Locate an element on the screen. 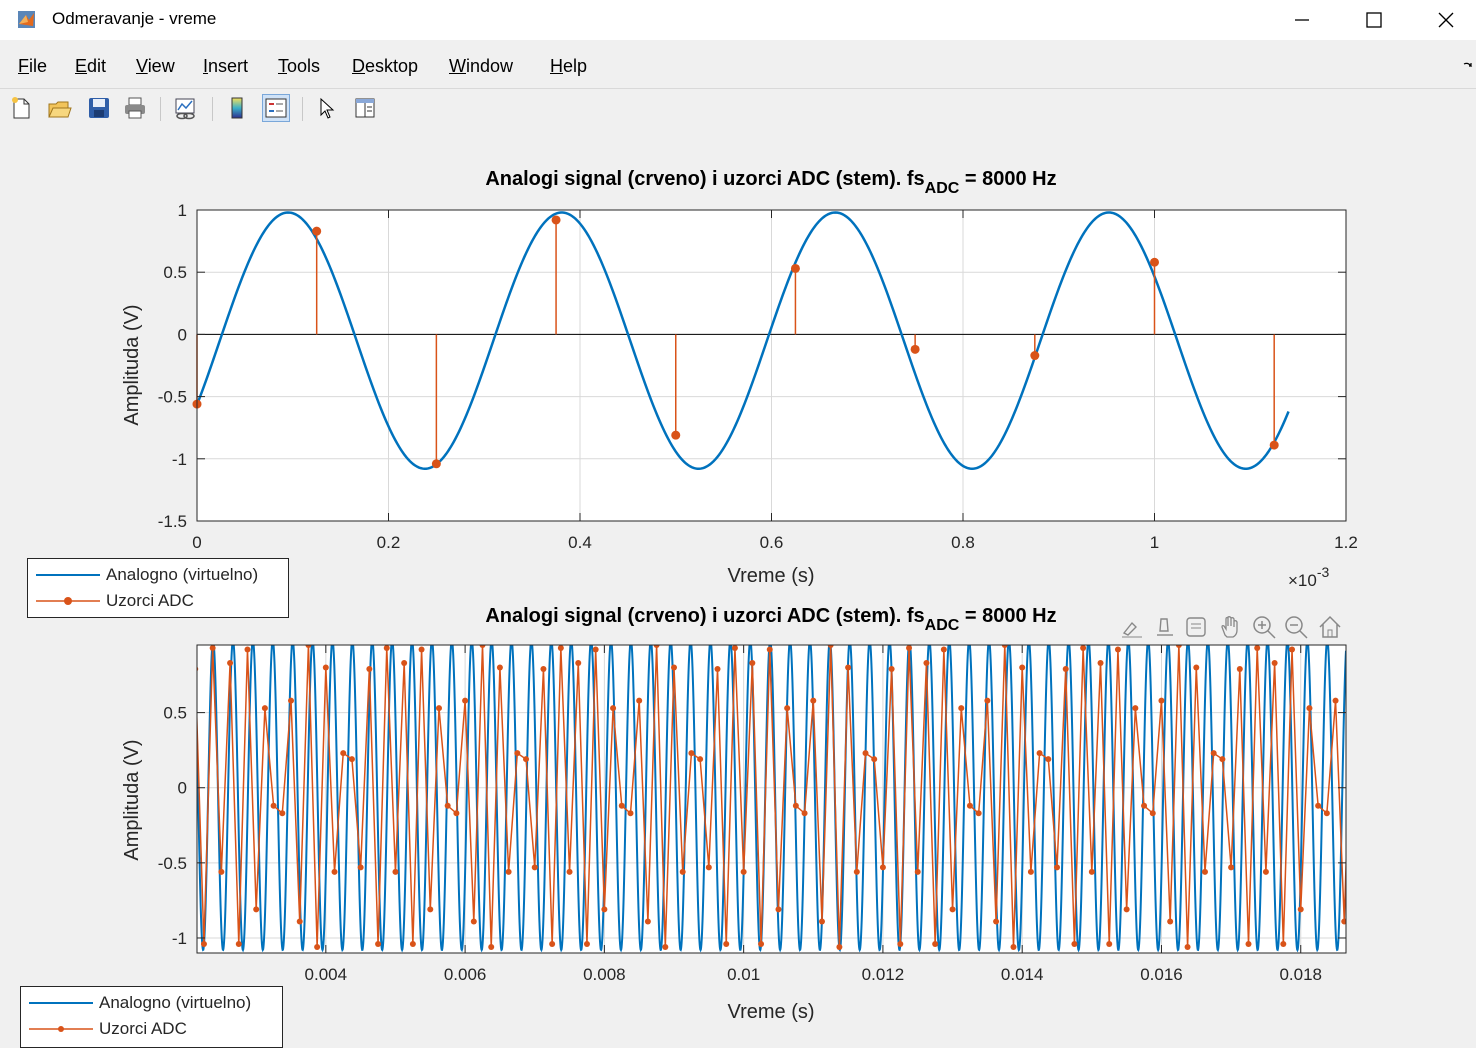  x-tick-label: 0.01 is located at coordinates (743, 974).